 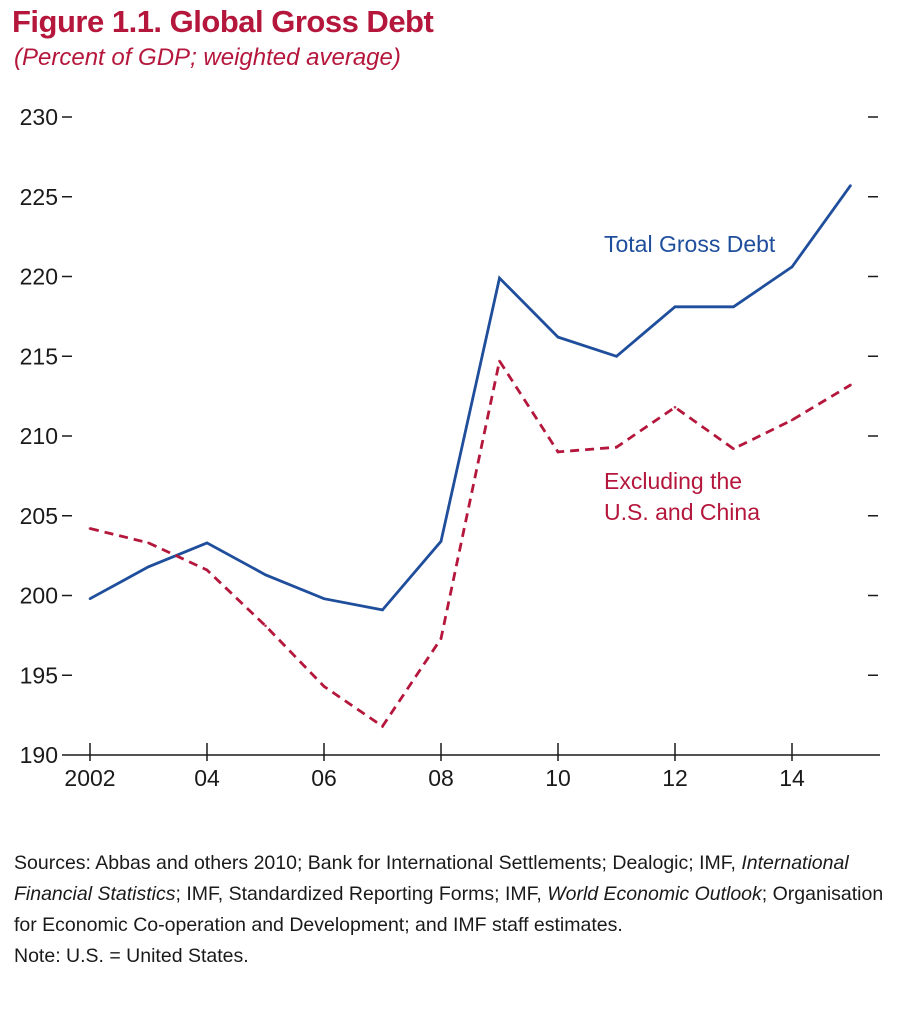 I want to click on sources-text-run: World Economic Outlook, so click(x=654, y=894).